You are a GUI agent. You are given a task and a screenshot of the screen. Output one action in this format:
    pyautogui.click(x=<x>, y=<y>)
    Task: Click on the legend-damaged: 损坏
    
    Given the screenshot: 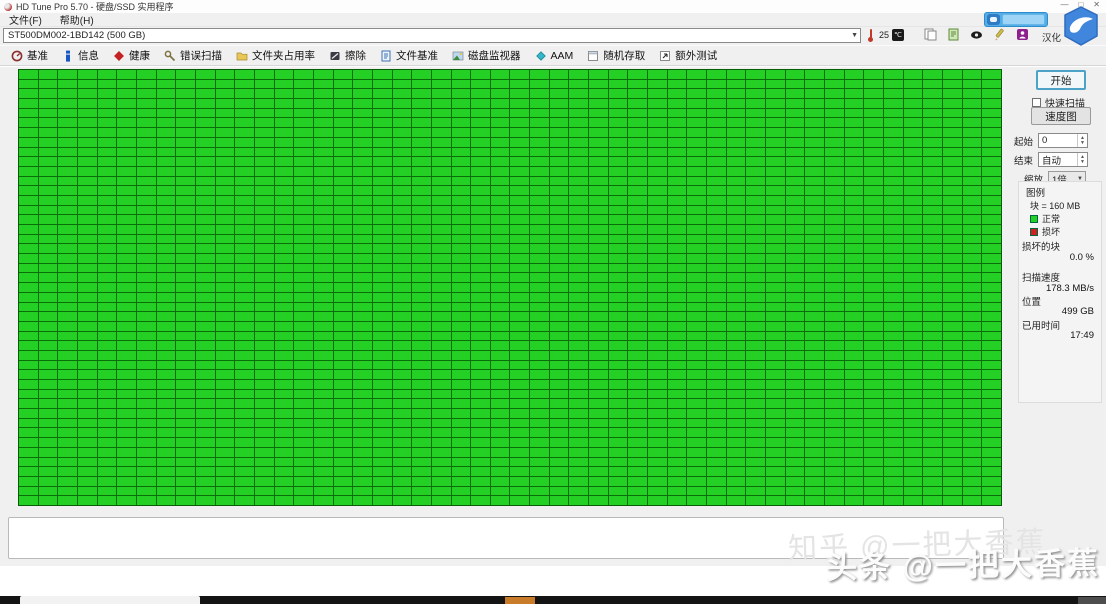 What is the action you would take?
    pyautogui.click(x=1045, y=231)
    